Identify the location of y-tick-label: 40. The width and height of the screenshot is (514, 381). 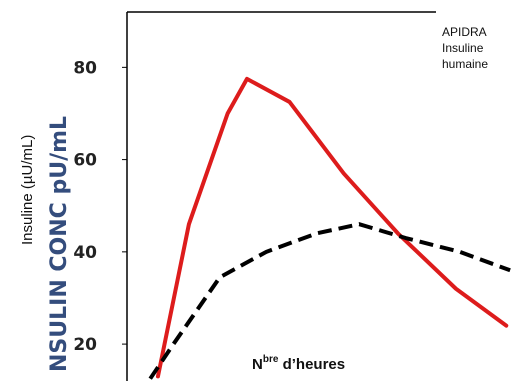
(85, 253).